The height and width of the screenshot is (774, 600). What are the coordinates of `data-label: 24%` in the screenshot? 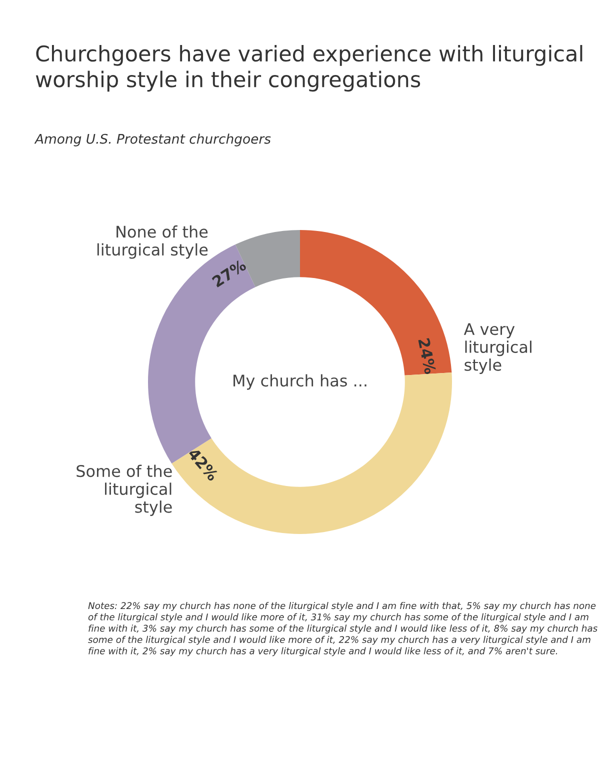 It's located at (427, 356).